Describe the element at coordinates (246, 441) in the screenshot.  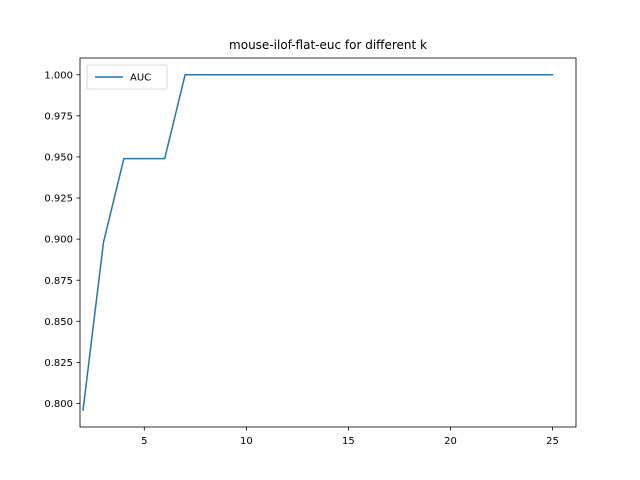
I see `x-tick-label: 10` at that location.